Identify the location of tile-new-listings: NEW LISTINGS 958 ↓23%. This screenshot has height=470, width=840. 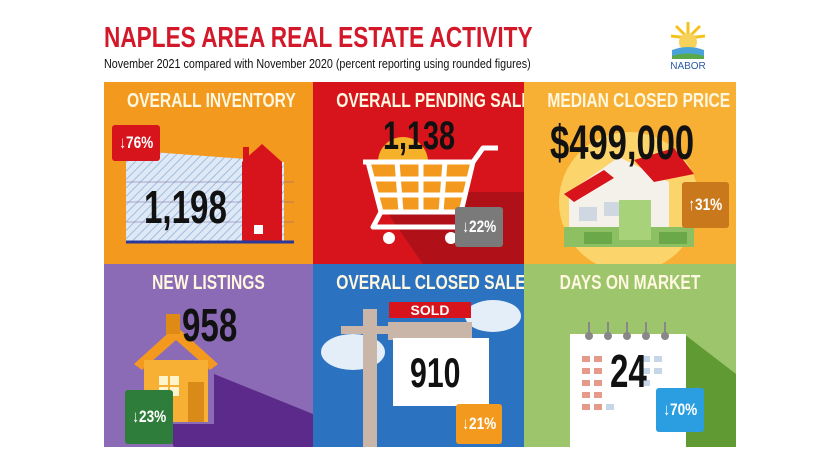
(208, 355).